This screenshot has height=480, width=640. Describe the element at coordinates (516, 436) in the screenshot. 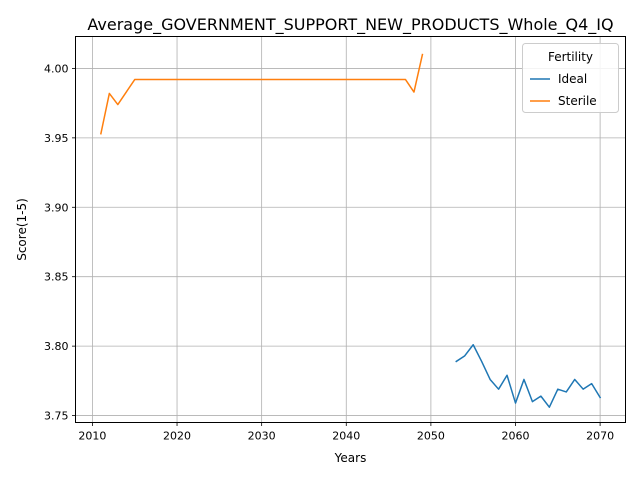

I see `x-tick-label: 2060` at that location.